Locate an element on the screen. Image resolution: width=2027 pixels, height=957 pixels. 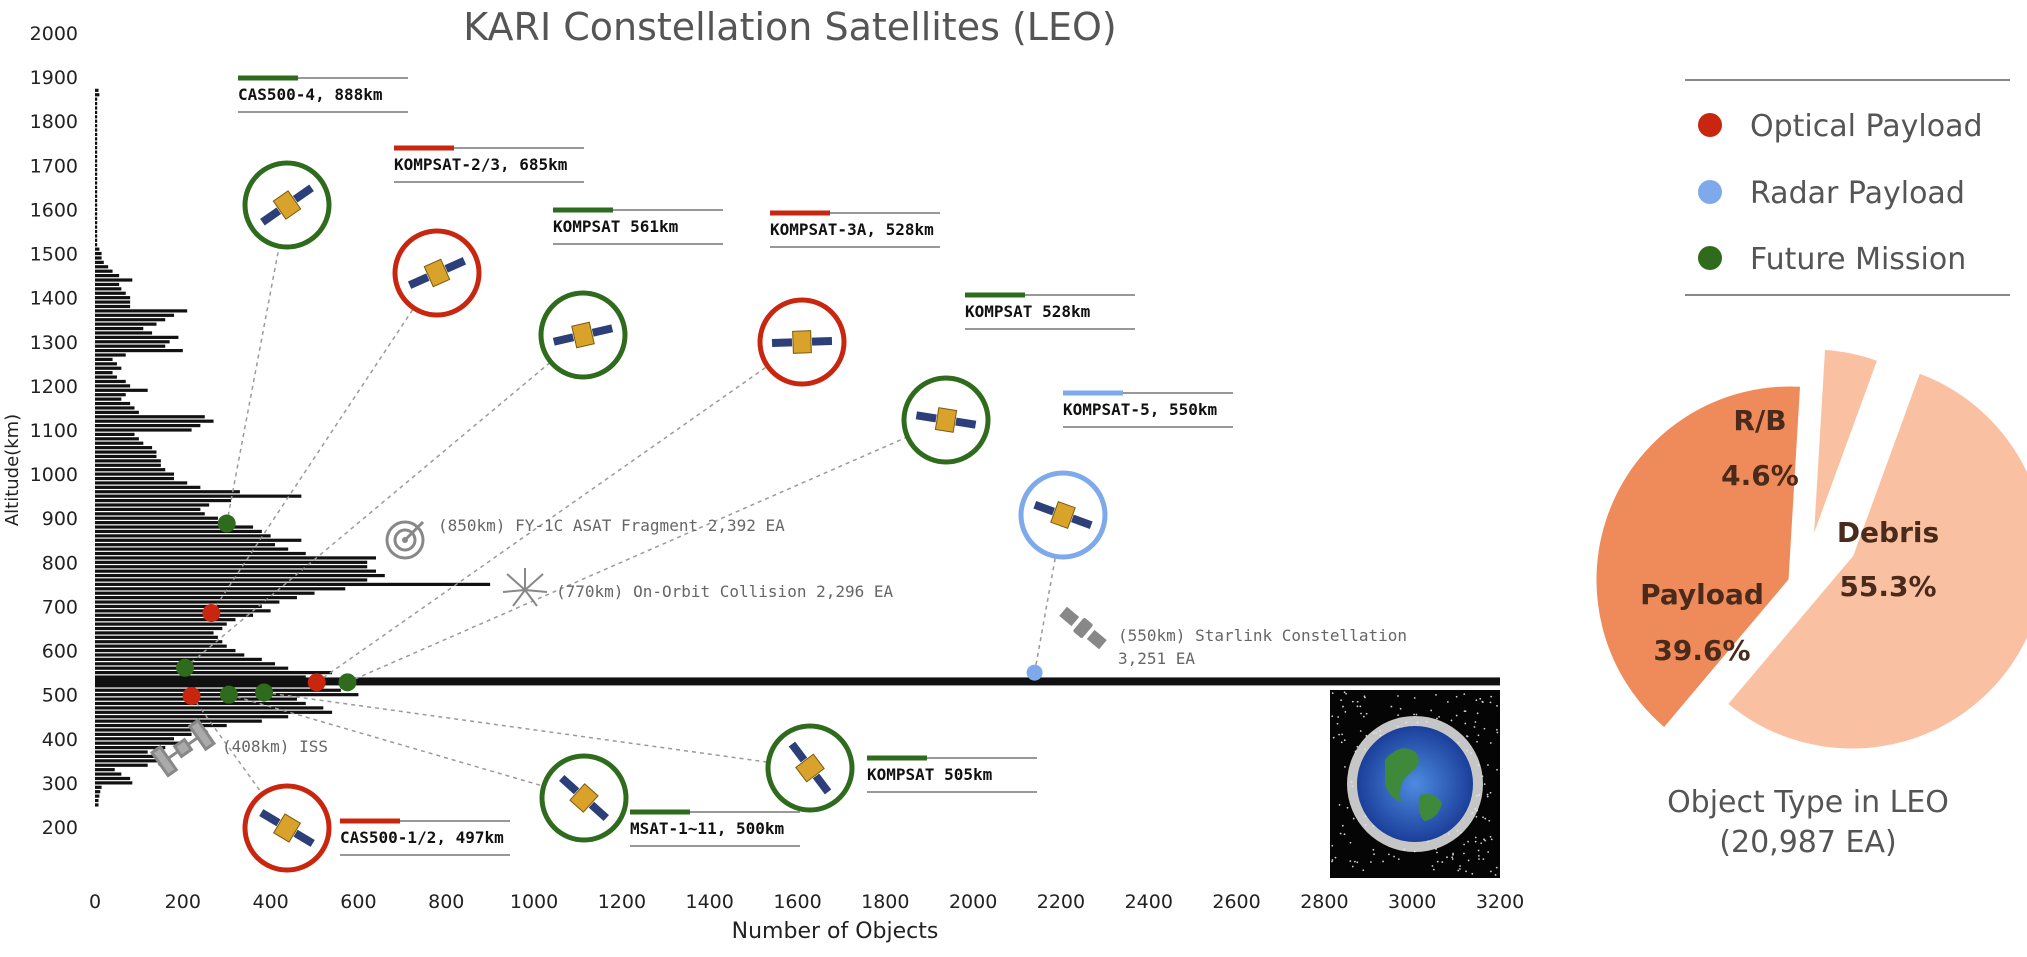
mission-label: CAS500-1/2, 497km is located at coordinates (425, 837).